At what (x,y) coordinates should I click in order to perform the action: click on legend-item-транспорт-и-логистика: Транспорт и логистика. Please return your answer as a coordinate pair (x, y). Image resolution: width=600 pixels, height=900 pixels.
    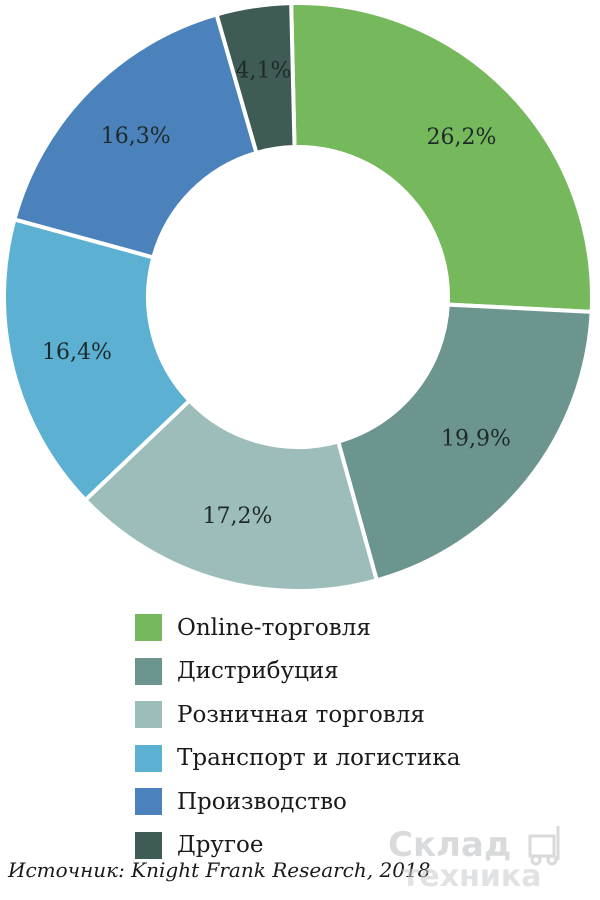
    Looking at the image, I should click on (297, 759).